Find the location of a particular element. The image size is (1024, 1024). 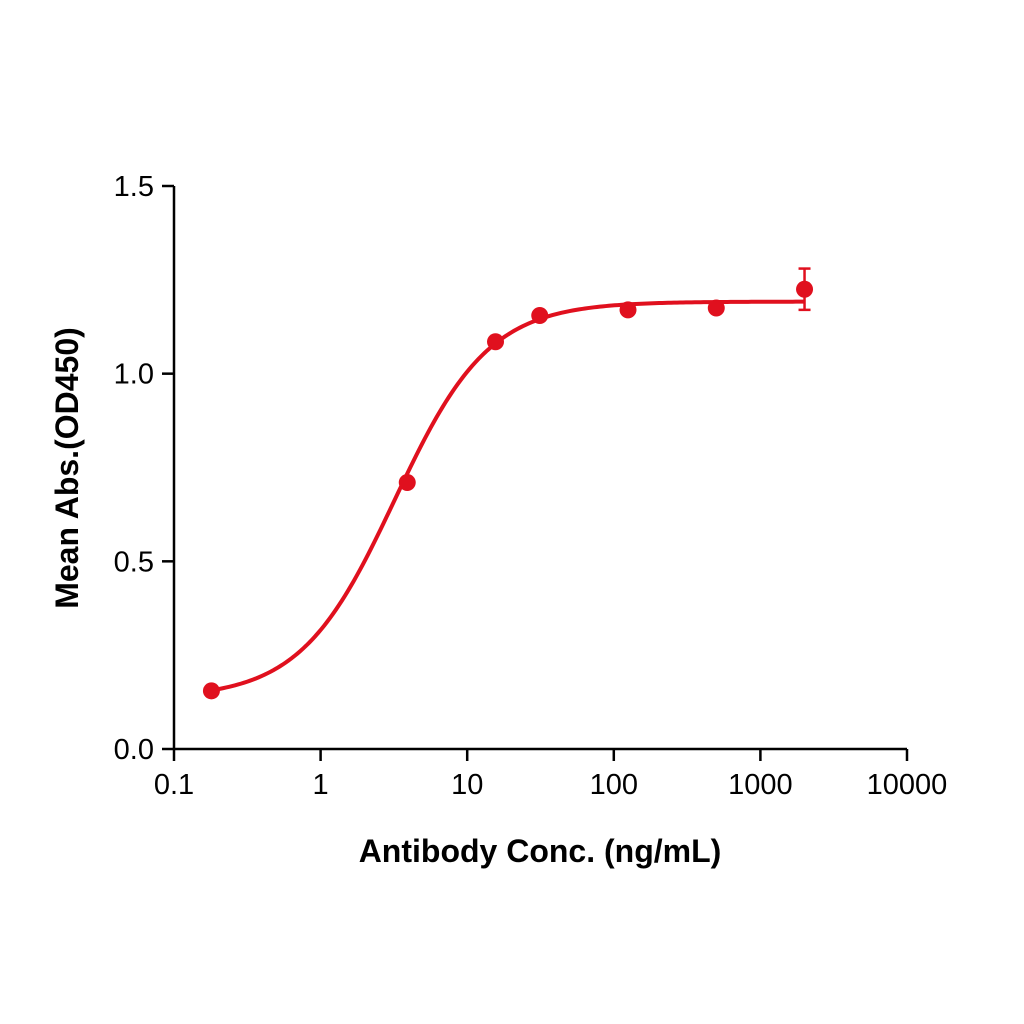

x-tick-label-2: 10 is located at coordinates (467, 785).